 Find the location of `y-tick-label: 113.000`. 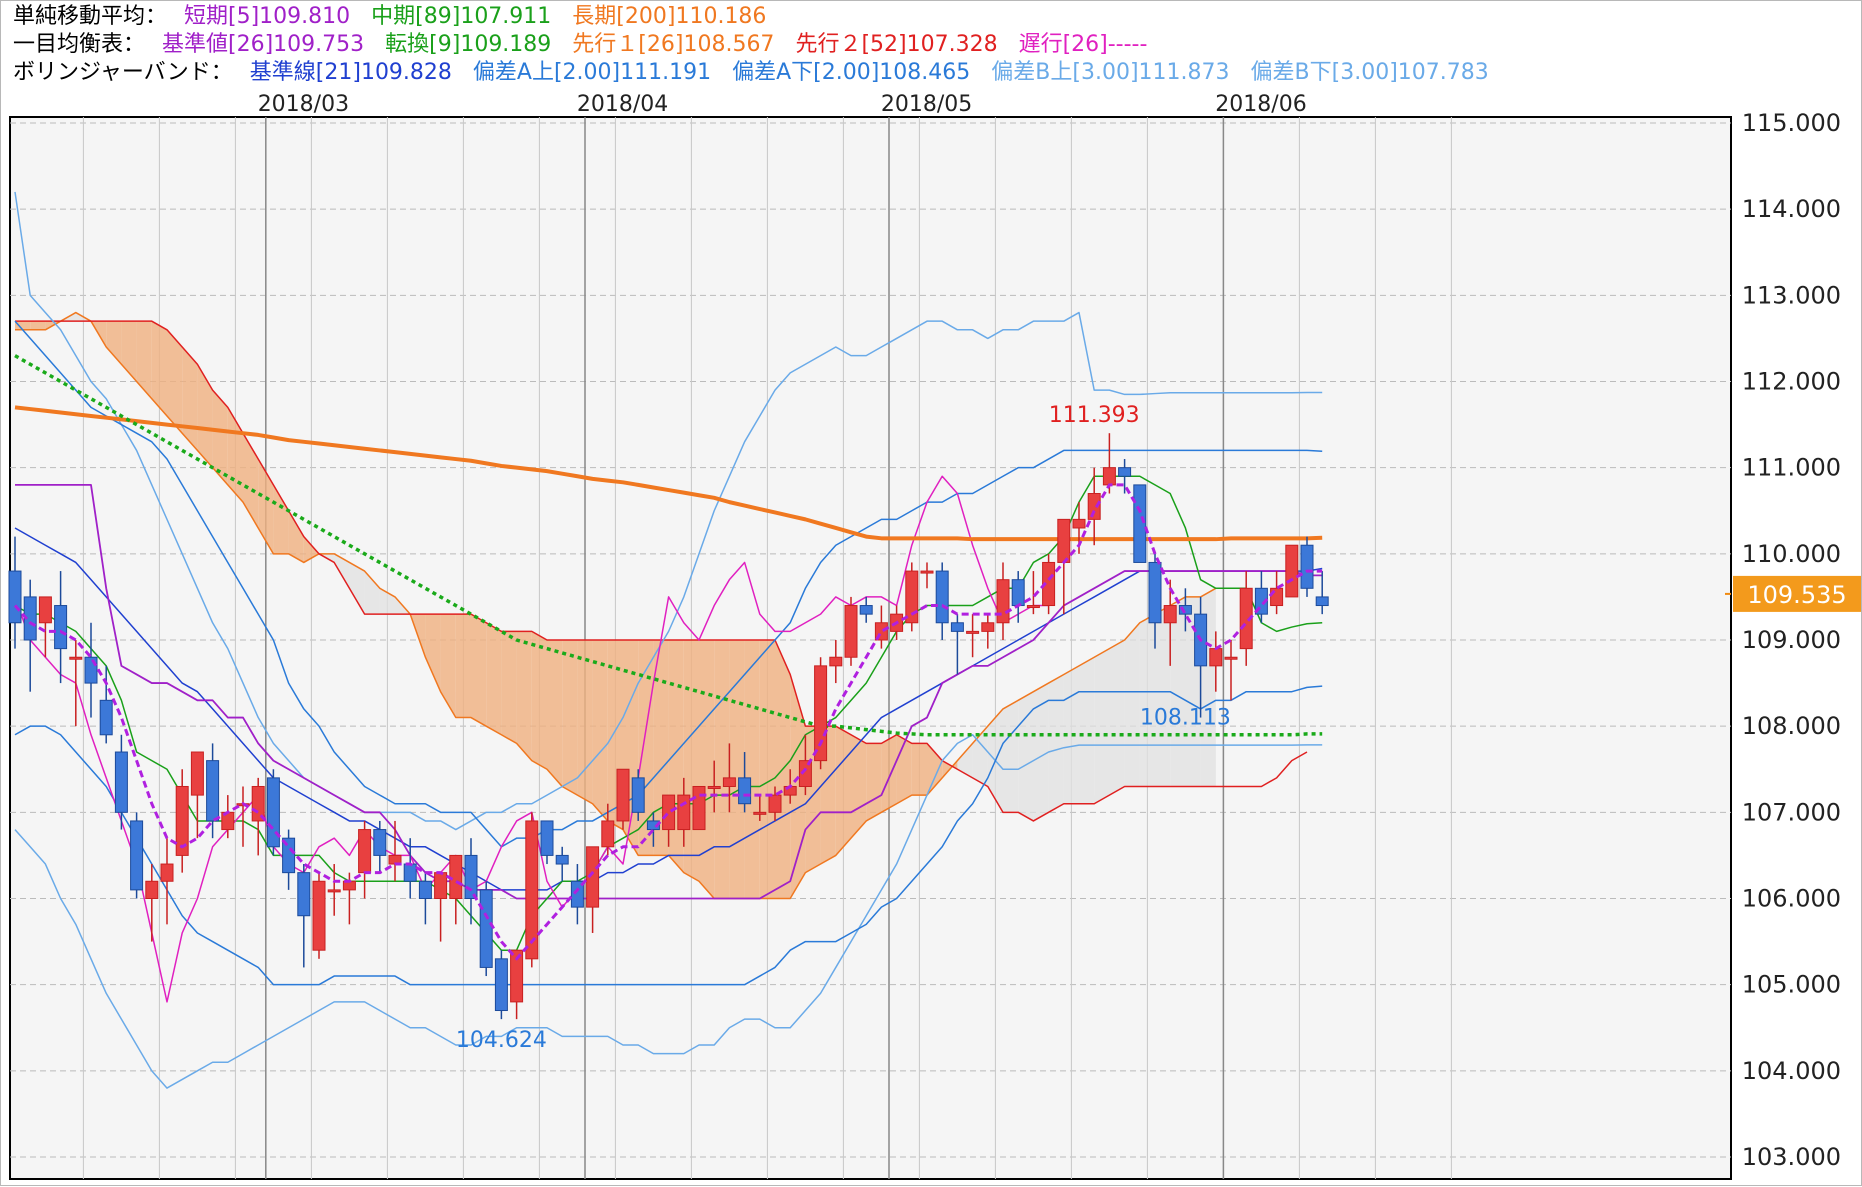

y-tick-label: 113.000 is located at coordinates (1791, 295).